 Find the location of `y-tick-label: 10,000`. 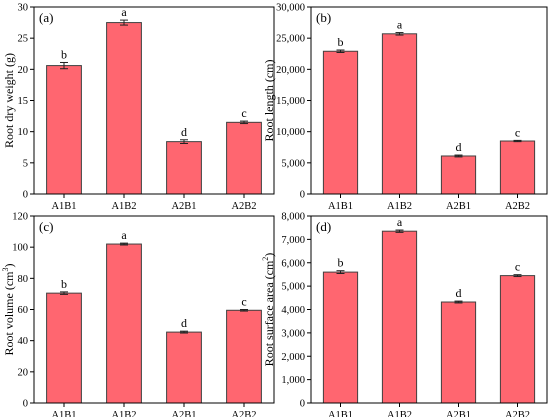

y-tick-label: 10,000 is located at coordinates (290, 132).